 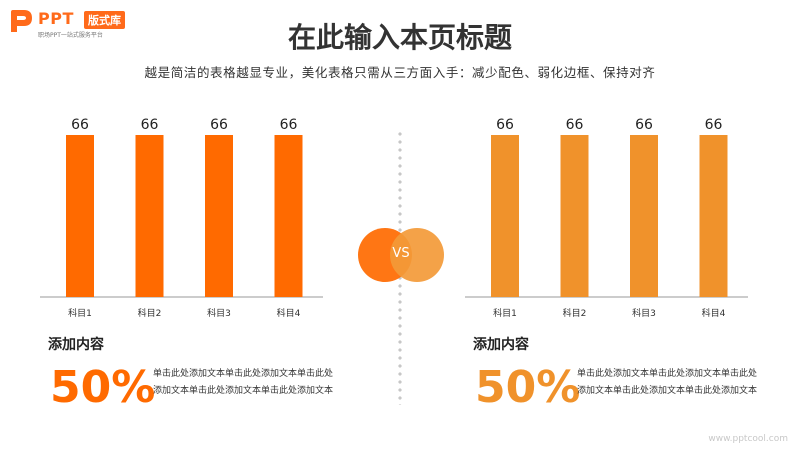 What do you see at coordinates (21, 21) in the screenshot?
I see `logo-p-icon` at bounding box center [21, 21].